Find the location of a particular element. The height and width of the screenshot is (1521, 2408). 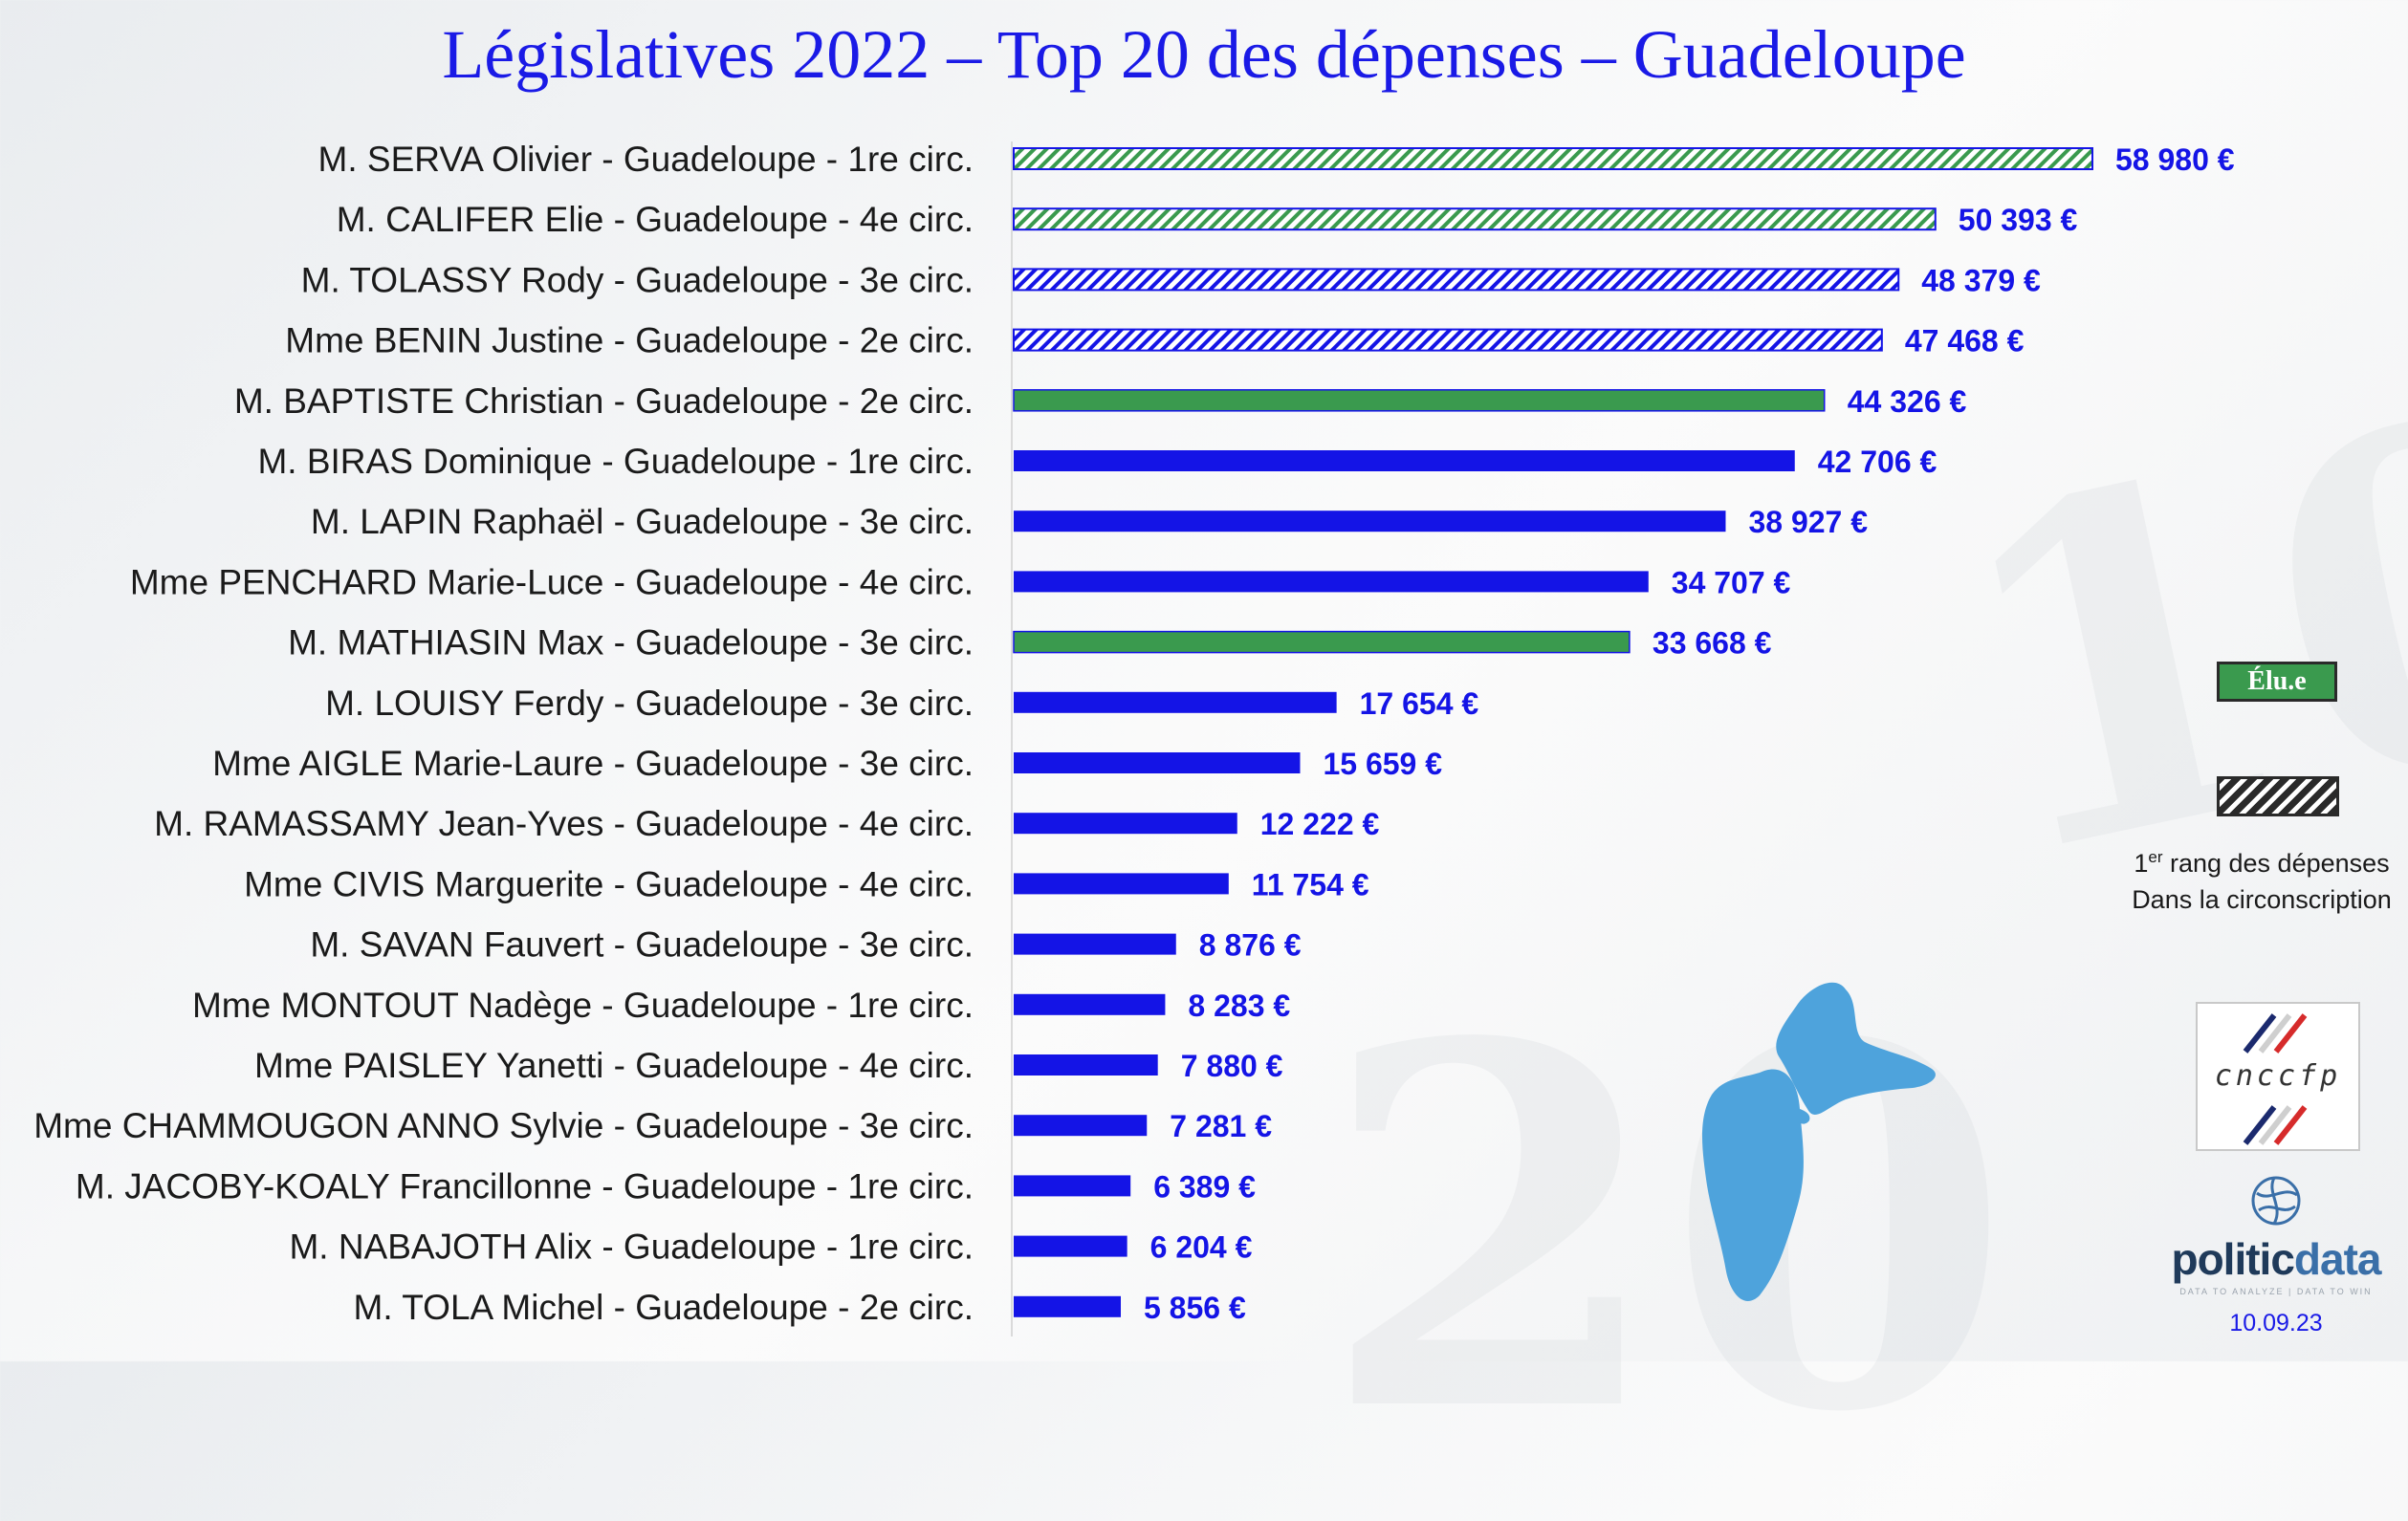

category-label: M. TOLASSY Rody - Guadeloupe - 3e circ. is located at coordinates (637, 279).